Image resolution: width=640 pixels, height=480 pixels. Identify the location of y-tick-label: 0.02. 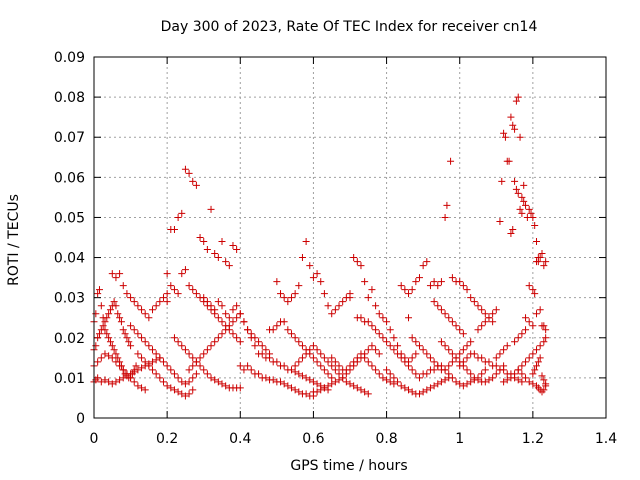
(69, 339).